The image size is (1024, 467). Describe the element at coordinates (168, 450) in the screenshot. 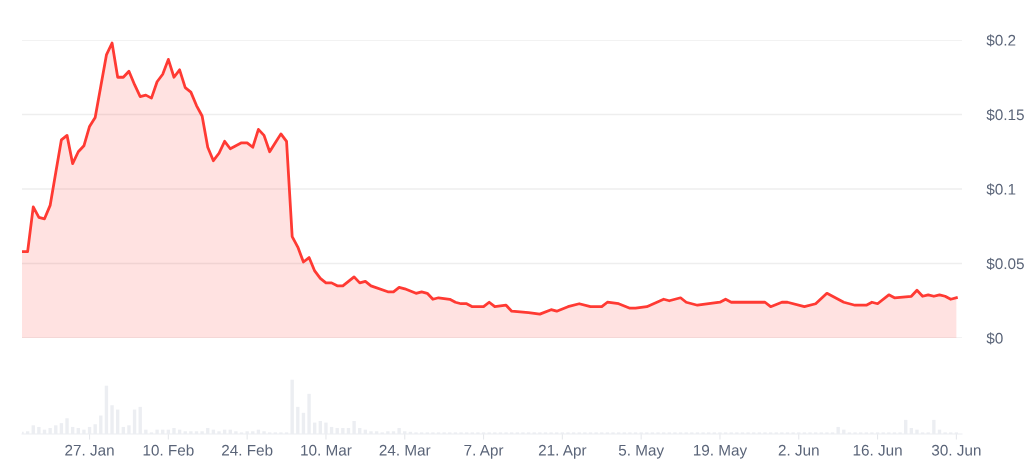

I see `x-tick-label: 10. Feb` at that location.